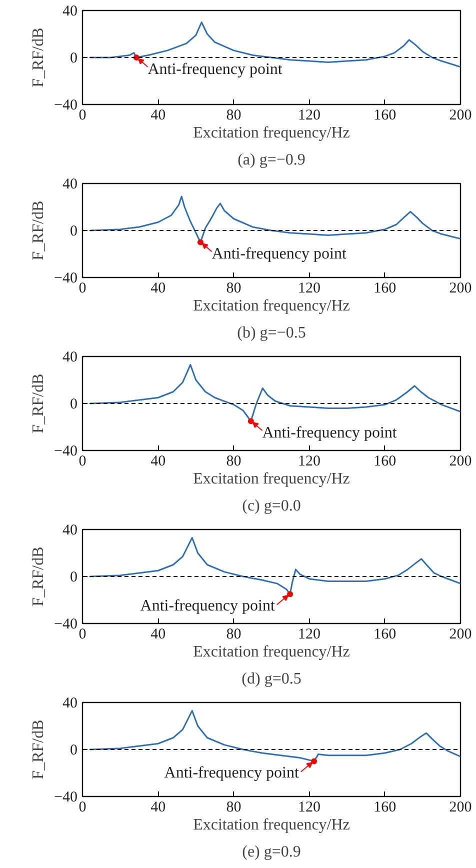 This screenshot has width=476, height=868. I want to click on text: (a) g=−0.9, so click(272, 160).